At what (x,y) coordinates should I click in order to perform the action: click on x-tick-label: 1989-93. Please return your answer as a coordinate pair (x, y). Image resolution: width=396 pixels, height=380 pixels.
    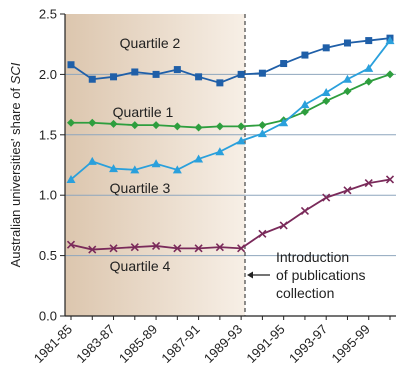
    Looking at the image, I should click on (223, 344).